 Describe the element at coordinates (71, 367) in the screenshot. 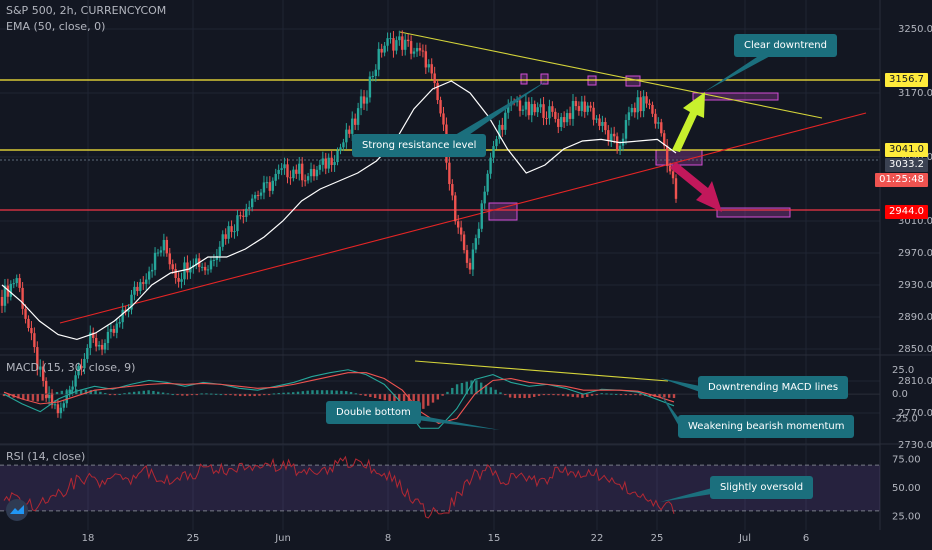

I see `macd-label: MACD (15, 30, close, 9)` at that location.